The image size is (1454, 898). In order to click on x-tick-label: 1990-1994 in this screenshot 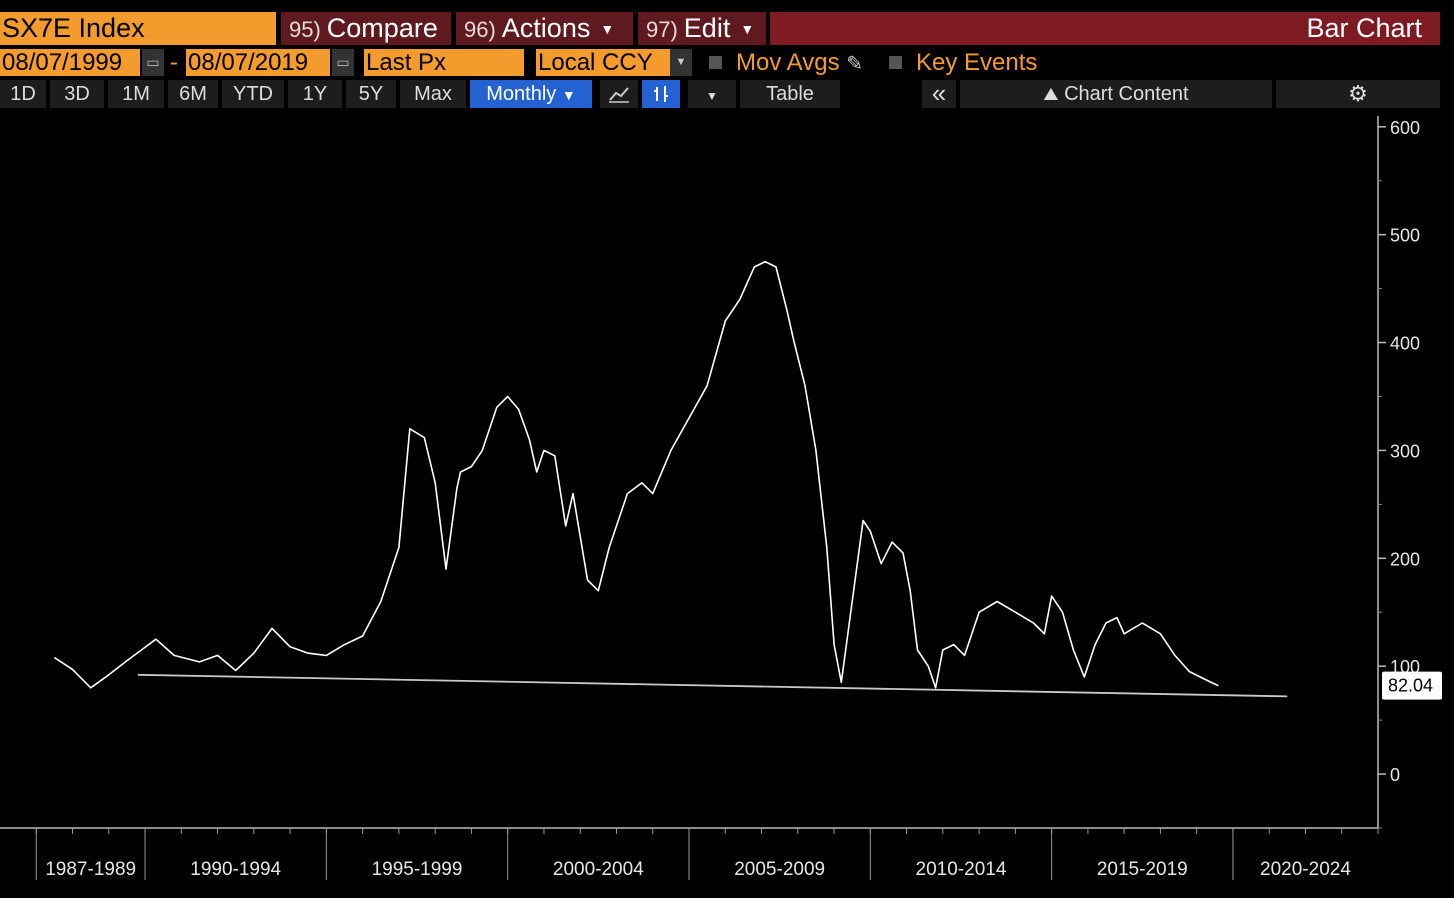, I will do `click(235, 869)`.